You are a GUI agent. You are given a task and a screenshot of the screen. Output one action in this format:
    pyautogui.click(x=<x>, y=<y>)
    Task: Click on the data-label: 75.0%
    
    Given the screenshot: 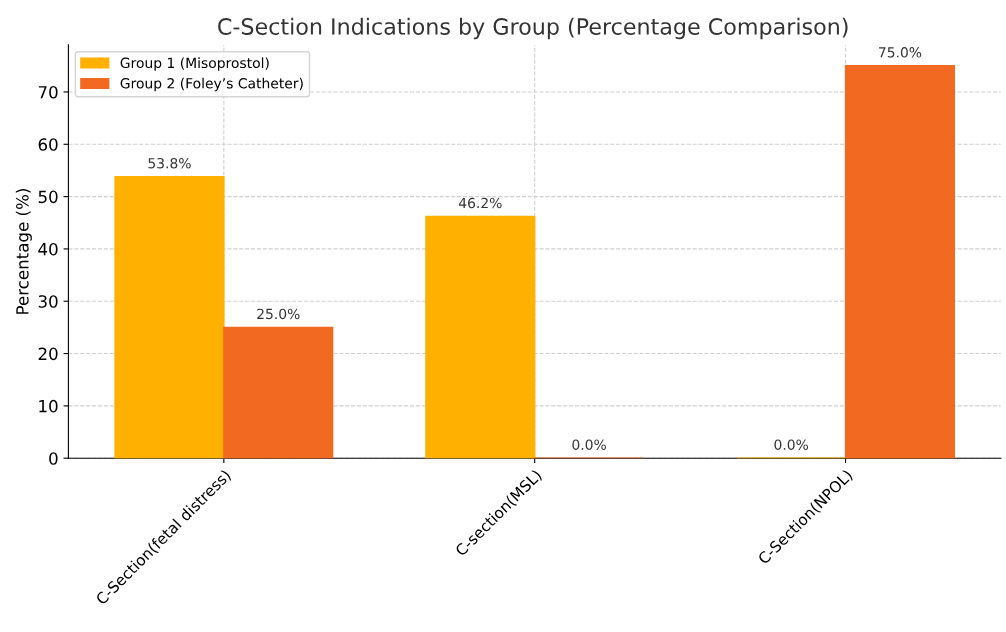 What is the action you would take?
    pyautogui.click(x=900, y=52)
    